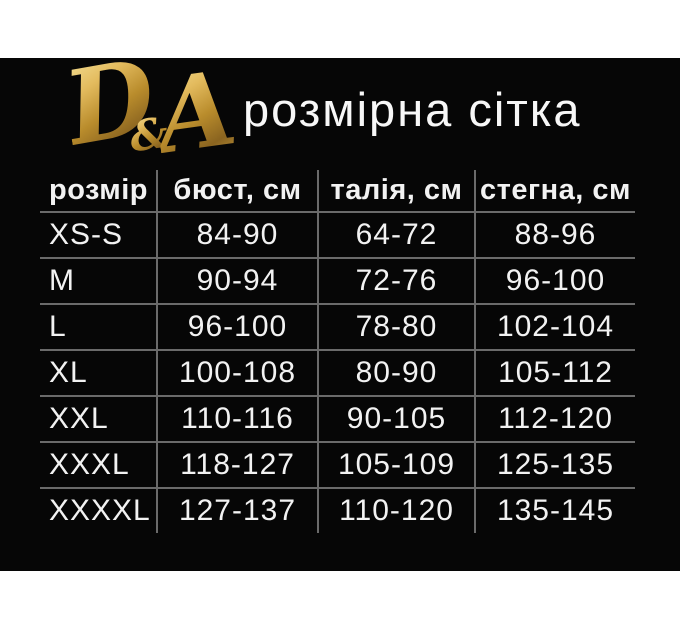 This screenshot has height=630, width=680. Describe the element at coordinates (412, 109) in the screenshot. I see `page-title: розмірна сітка` at that location.